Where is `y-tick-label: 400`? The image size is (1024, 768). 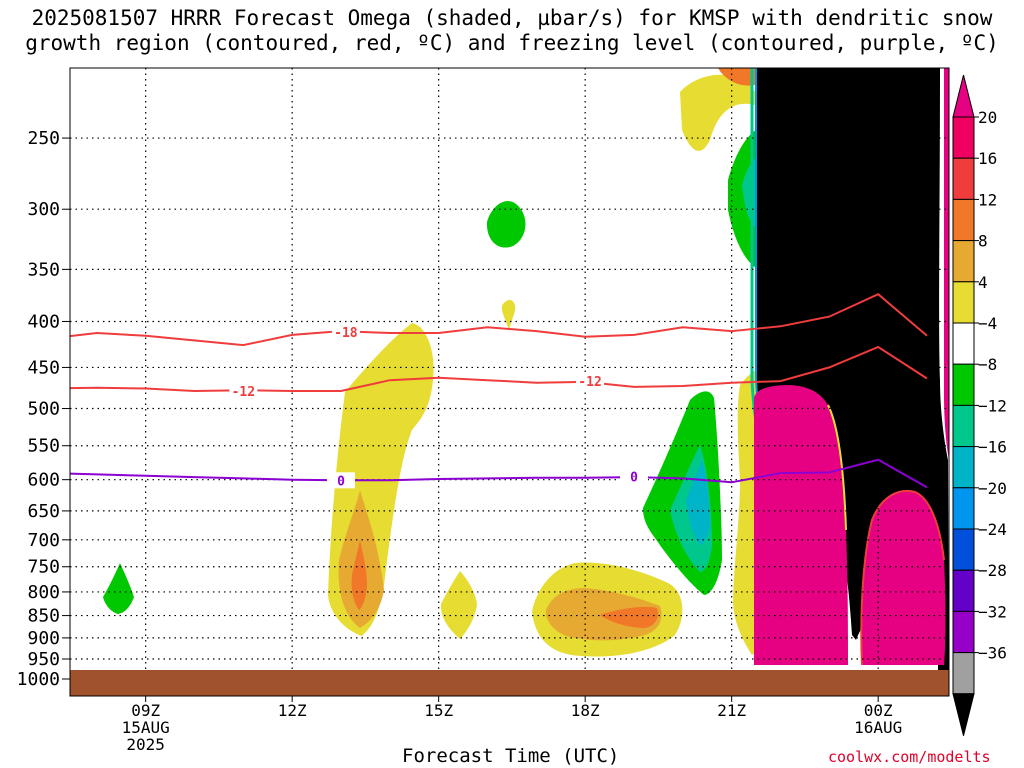
y-tick-label: 400 is located at coordinates (43, 321).